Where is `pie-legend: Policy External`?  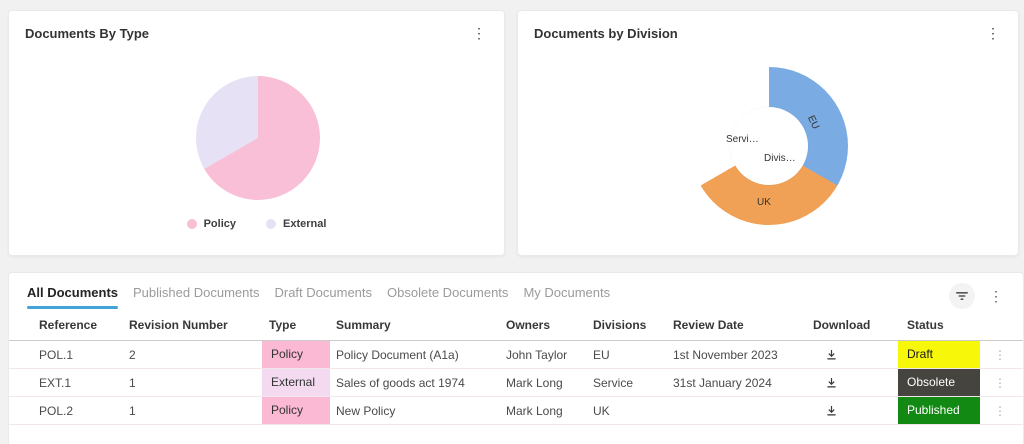 pie-legend: Policy External is located at coordinates (256, 224).